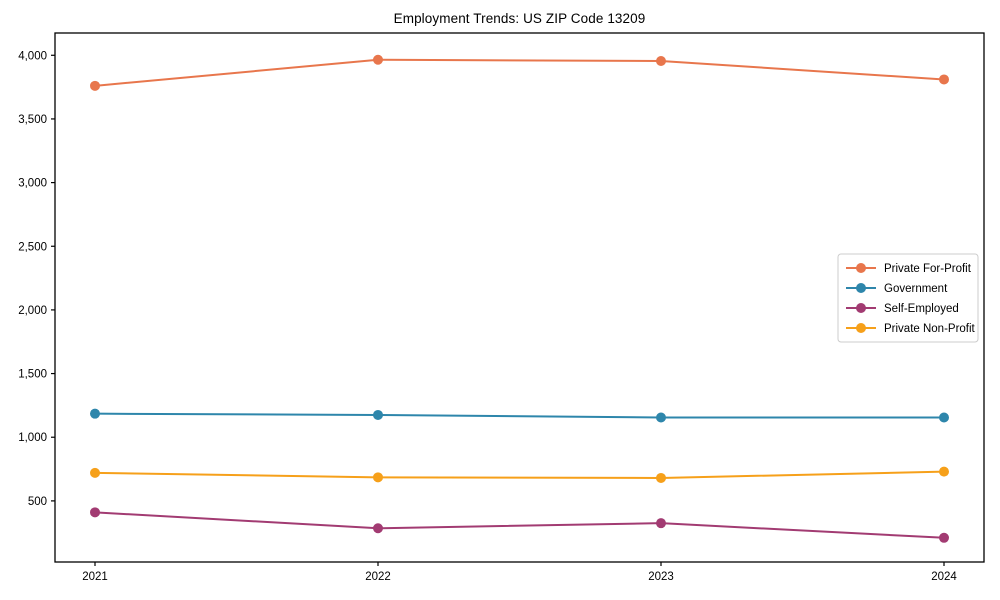 This screenshot has width=1000, height=600. Describe the element at coordinates (95, 577) in the screenshot. I see `x-tick-label: 2021` at that location.